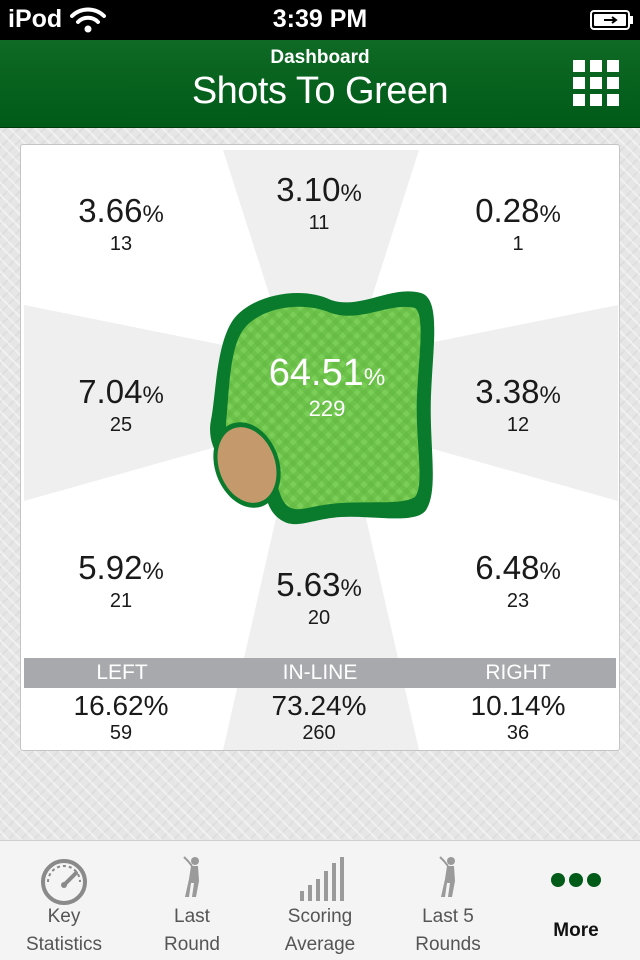  I want to click on right-sector, so click(518, 403).